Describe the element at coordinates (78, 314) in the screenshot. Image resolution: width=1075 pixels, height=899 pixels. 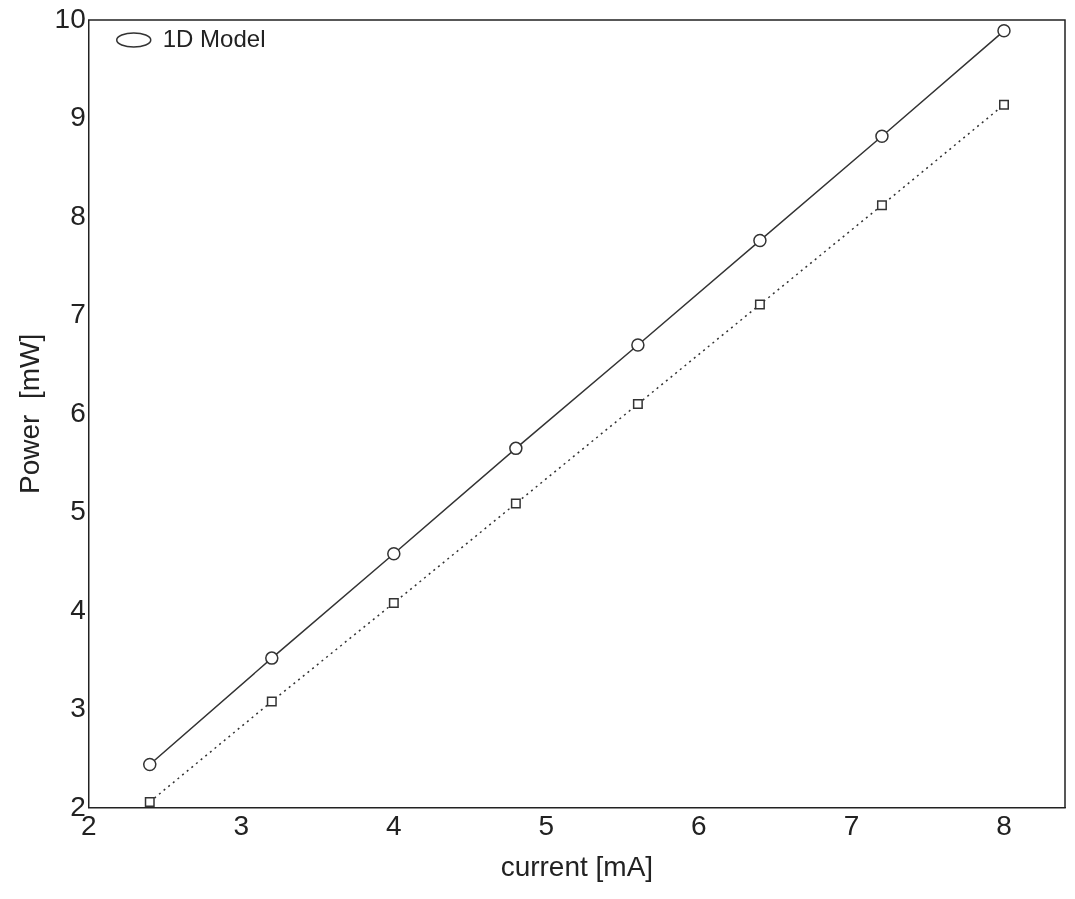
I see `y-tick-label: 7` at that location.